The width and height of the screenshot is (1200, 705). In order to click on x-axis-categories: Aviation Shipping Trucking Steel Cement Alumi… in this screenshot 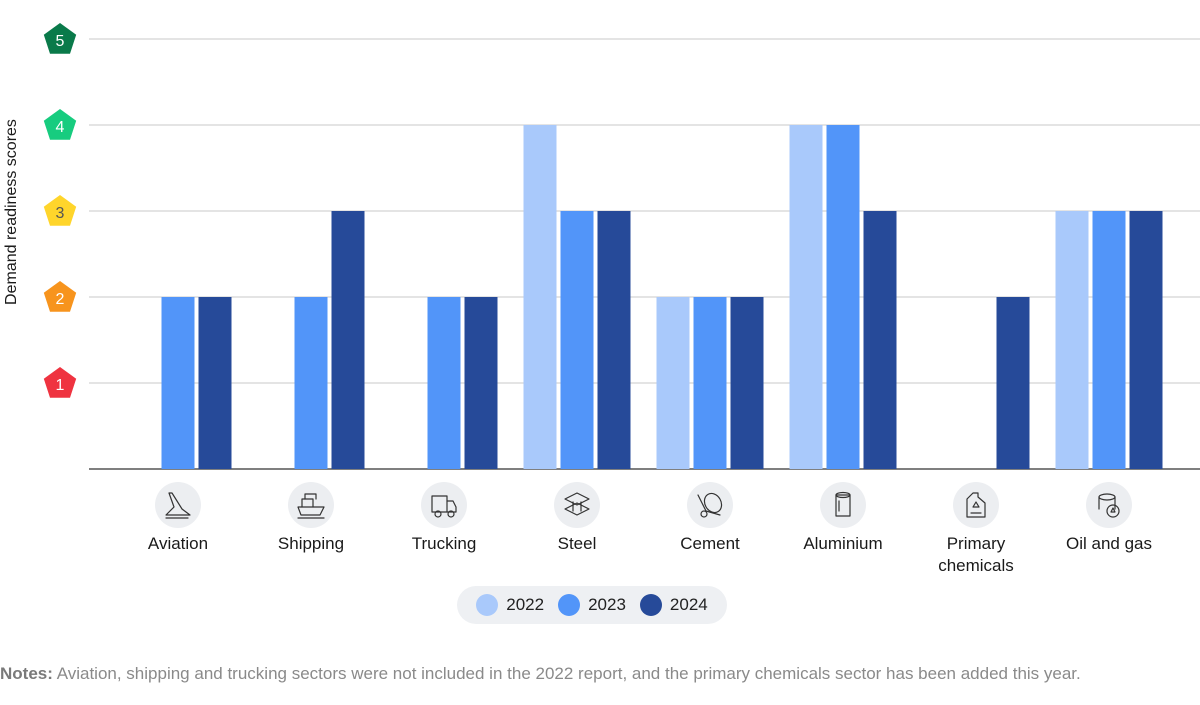, I will do `click(650, 528)`.